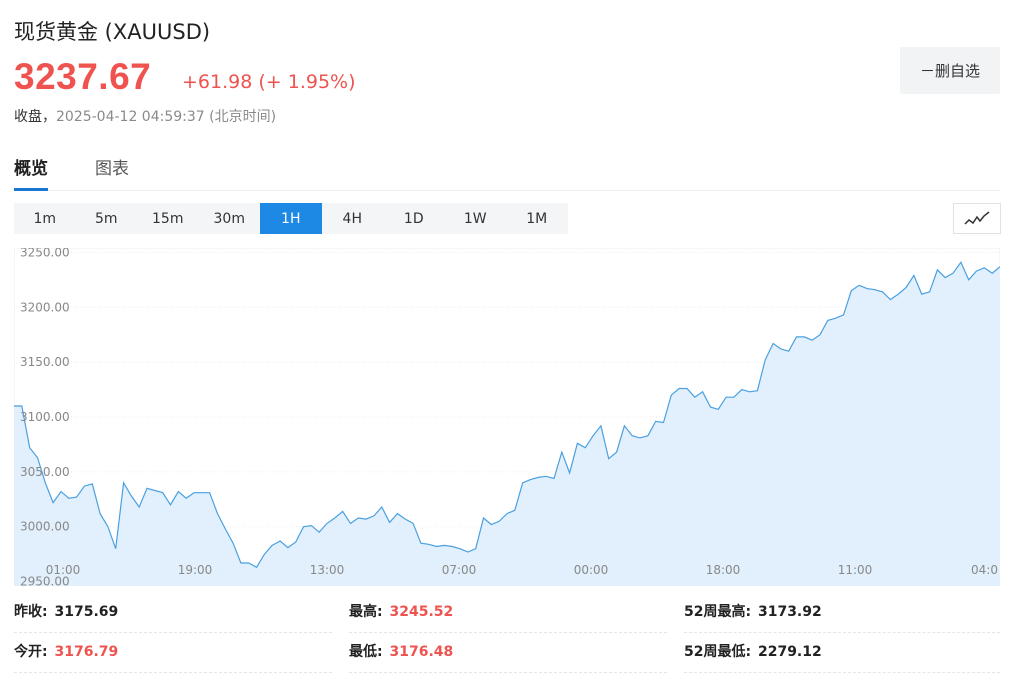 The height and width of the screenshot is (691, 1024). What do you see at coordinates (31, 172) in the screenshot?
I see `tab-overview: 概览` at bounding box center [31, 172].